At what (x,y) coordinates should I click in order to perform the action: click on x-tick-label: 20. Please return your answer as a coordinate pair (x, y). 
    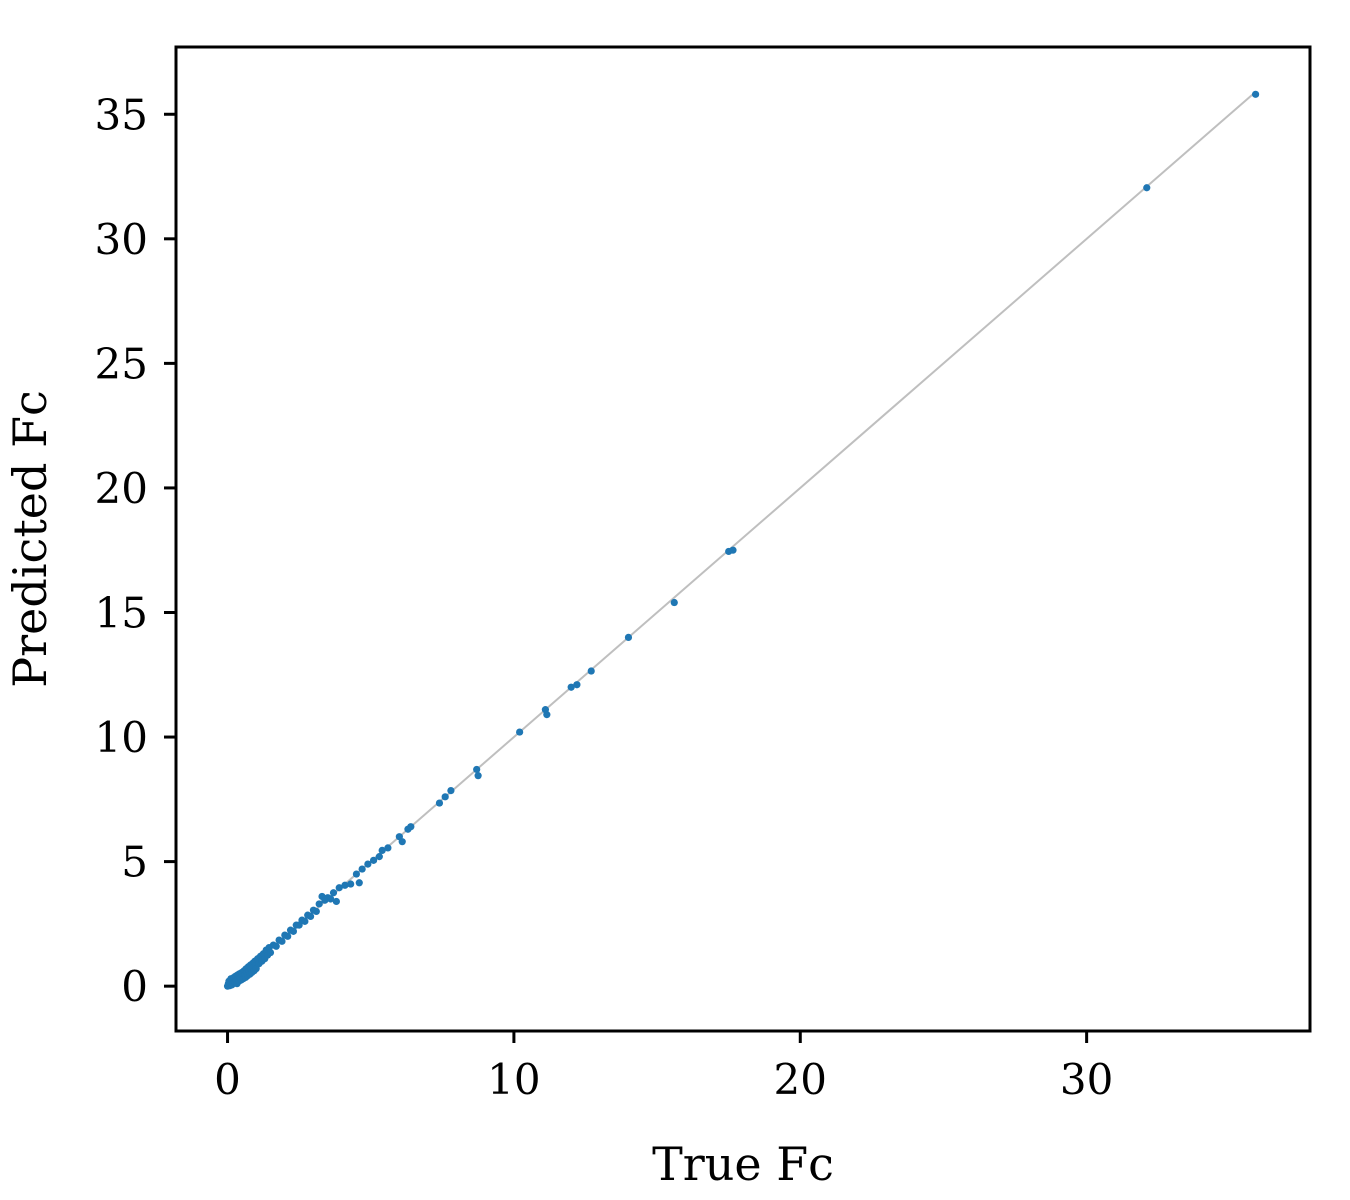
    Looking at the image, I should click on (800, 1079).